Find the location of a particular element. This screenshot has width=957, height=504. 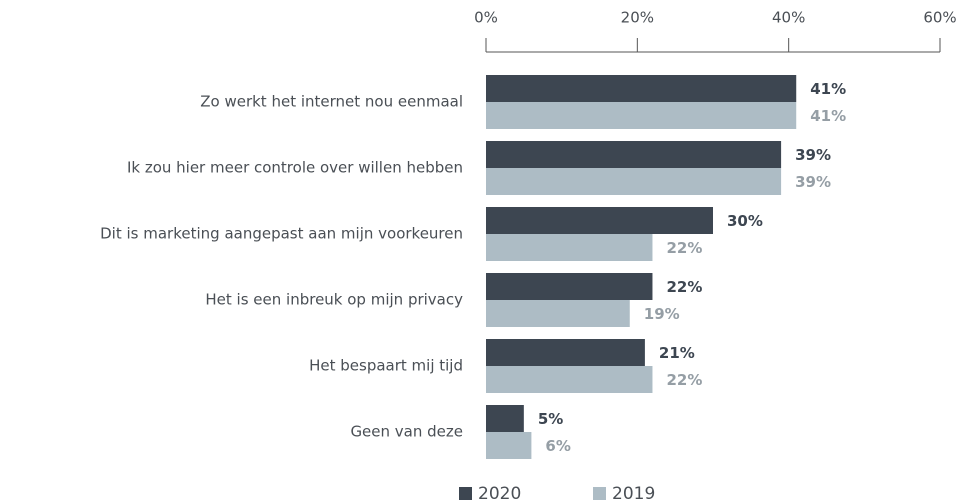

value-label: 30% is located at coordinates (745, 221).